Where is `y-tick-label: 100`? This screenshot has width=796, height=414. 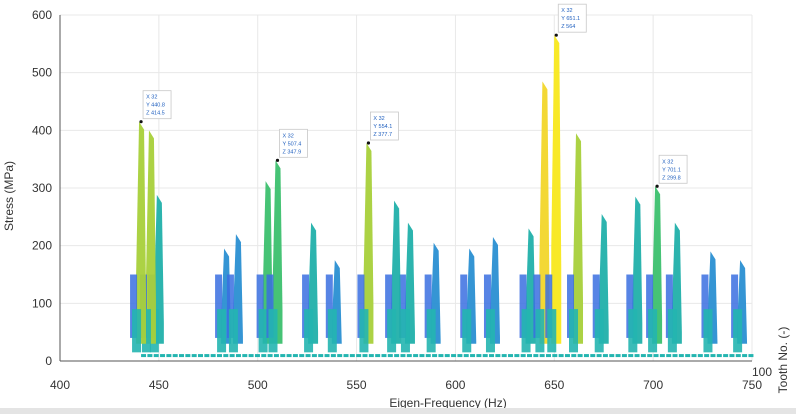 y-tick-label: 100 is located at coordinates (42, 303).